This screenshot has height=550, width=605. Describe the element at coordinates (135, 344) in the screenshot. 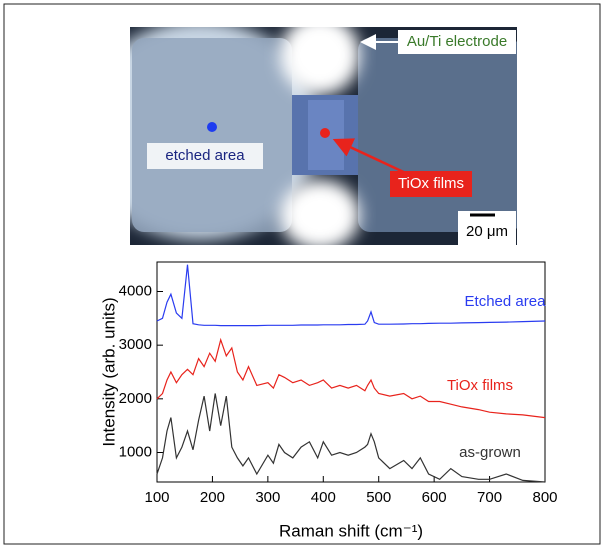

I see `y-tick-label: 3000` at that location.